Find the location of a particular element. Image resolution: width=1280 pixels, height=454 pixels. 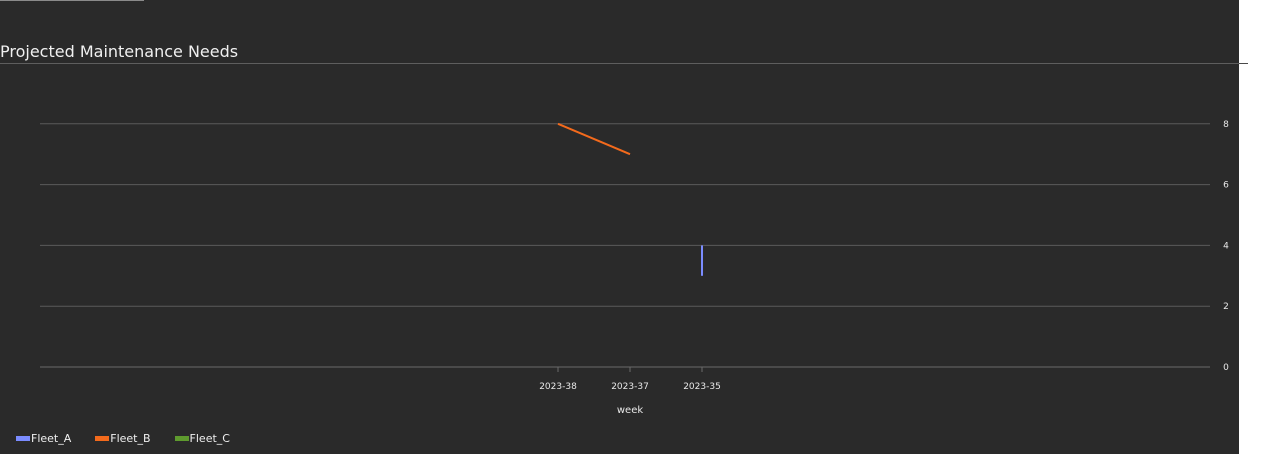

legend-item-fleet_c: Fleet_C is located at coordinates (202, 438).